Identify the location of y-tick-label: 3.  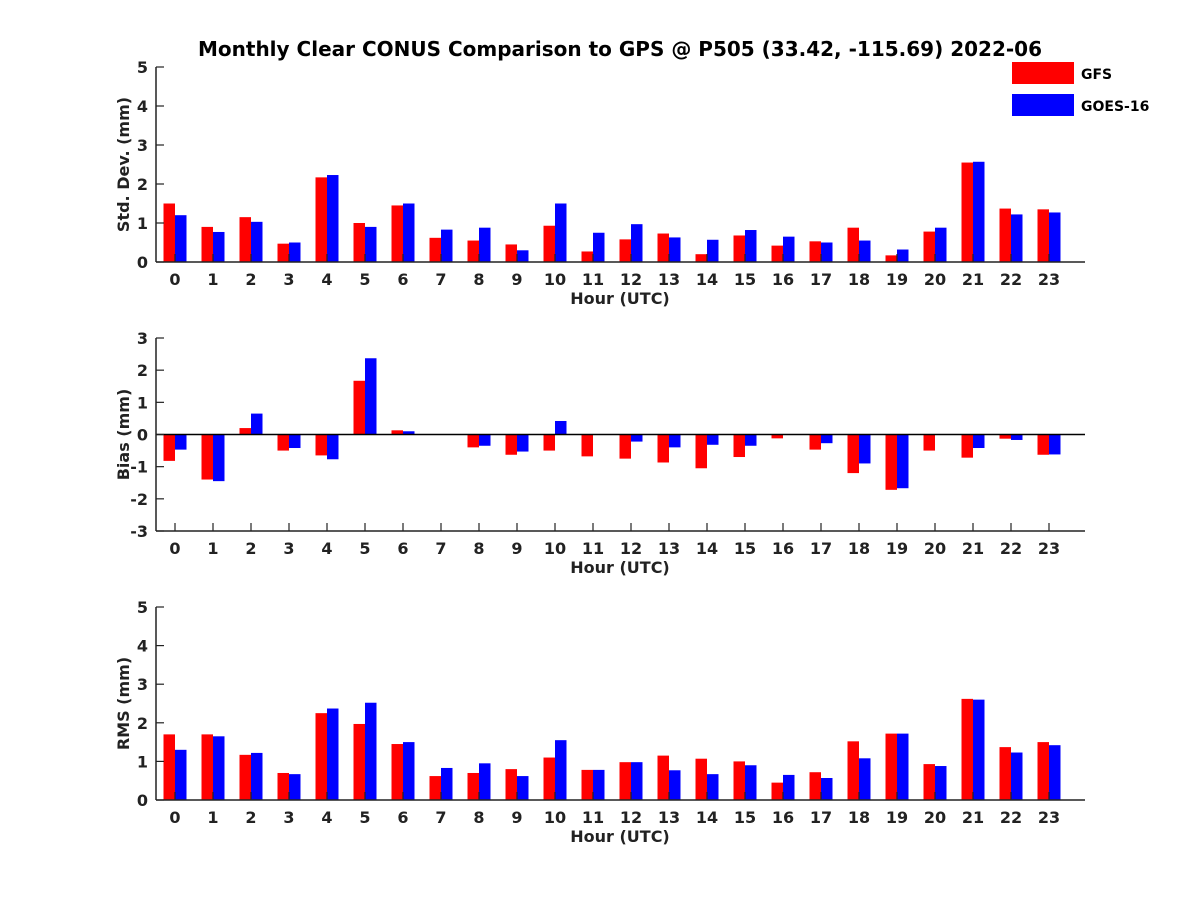
(142, 684).